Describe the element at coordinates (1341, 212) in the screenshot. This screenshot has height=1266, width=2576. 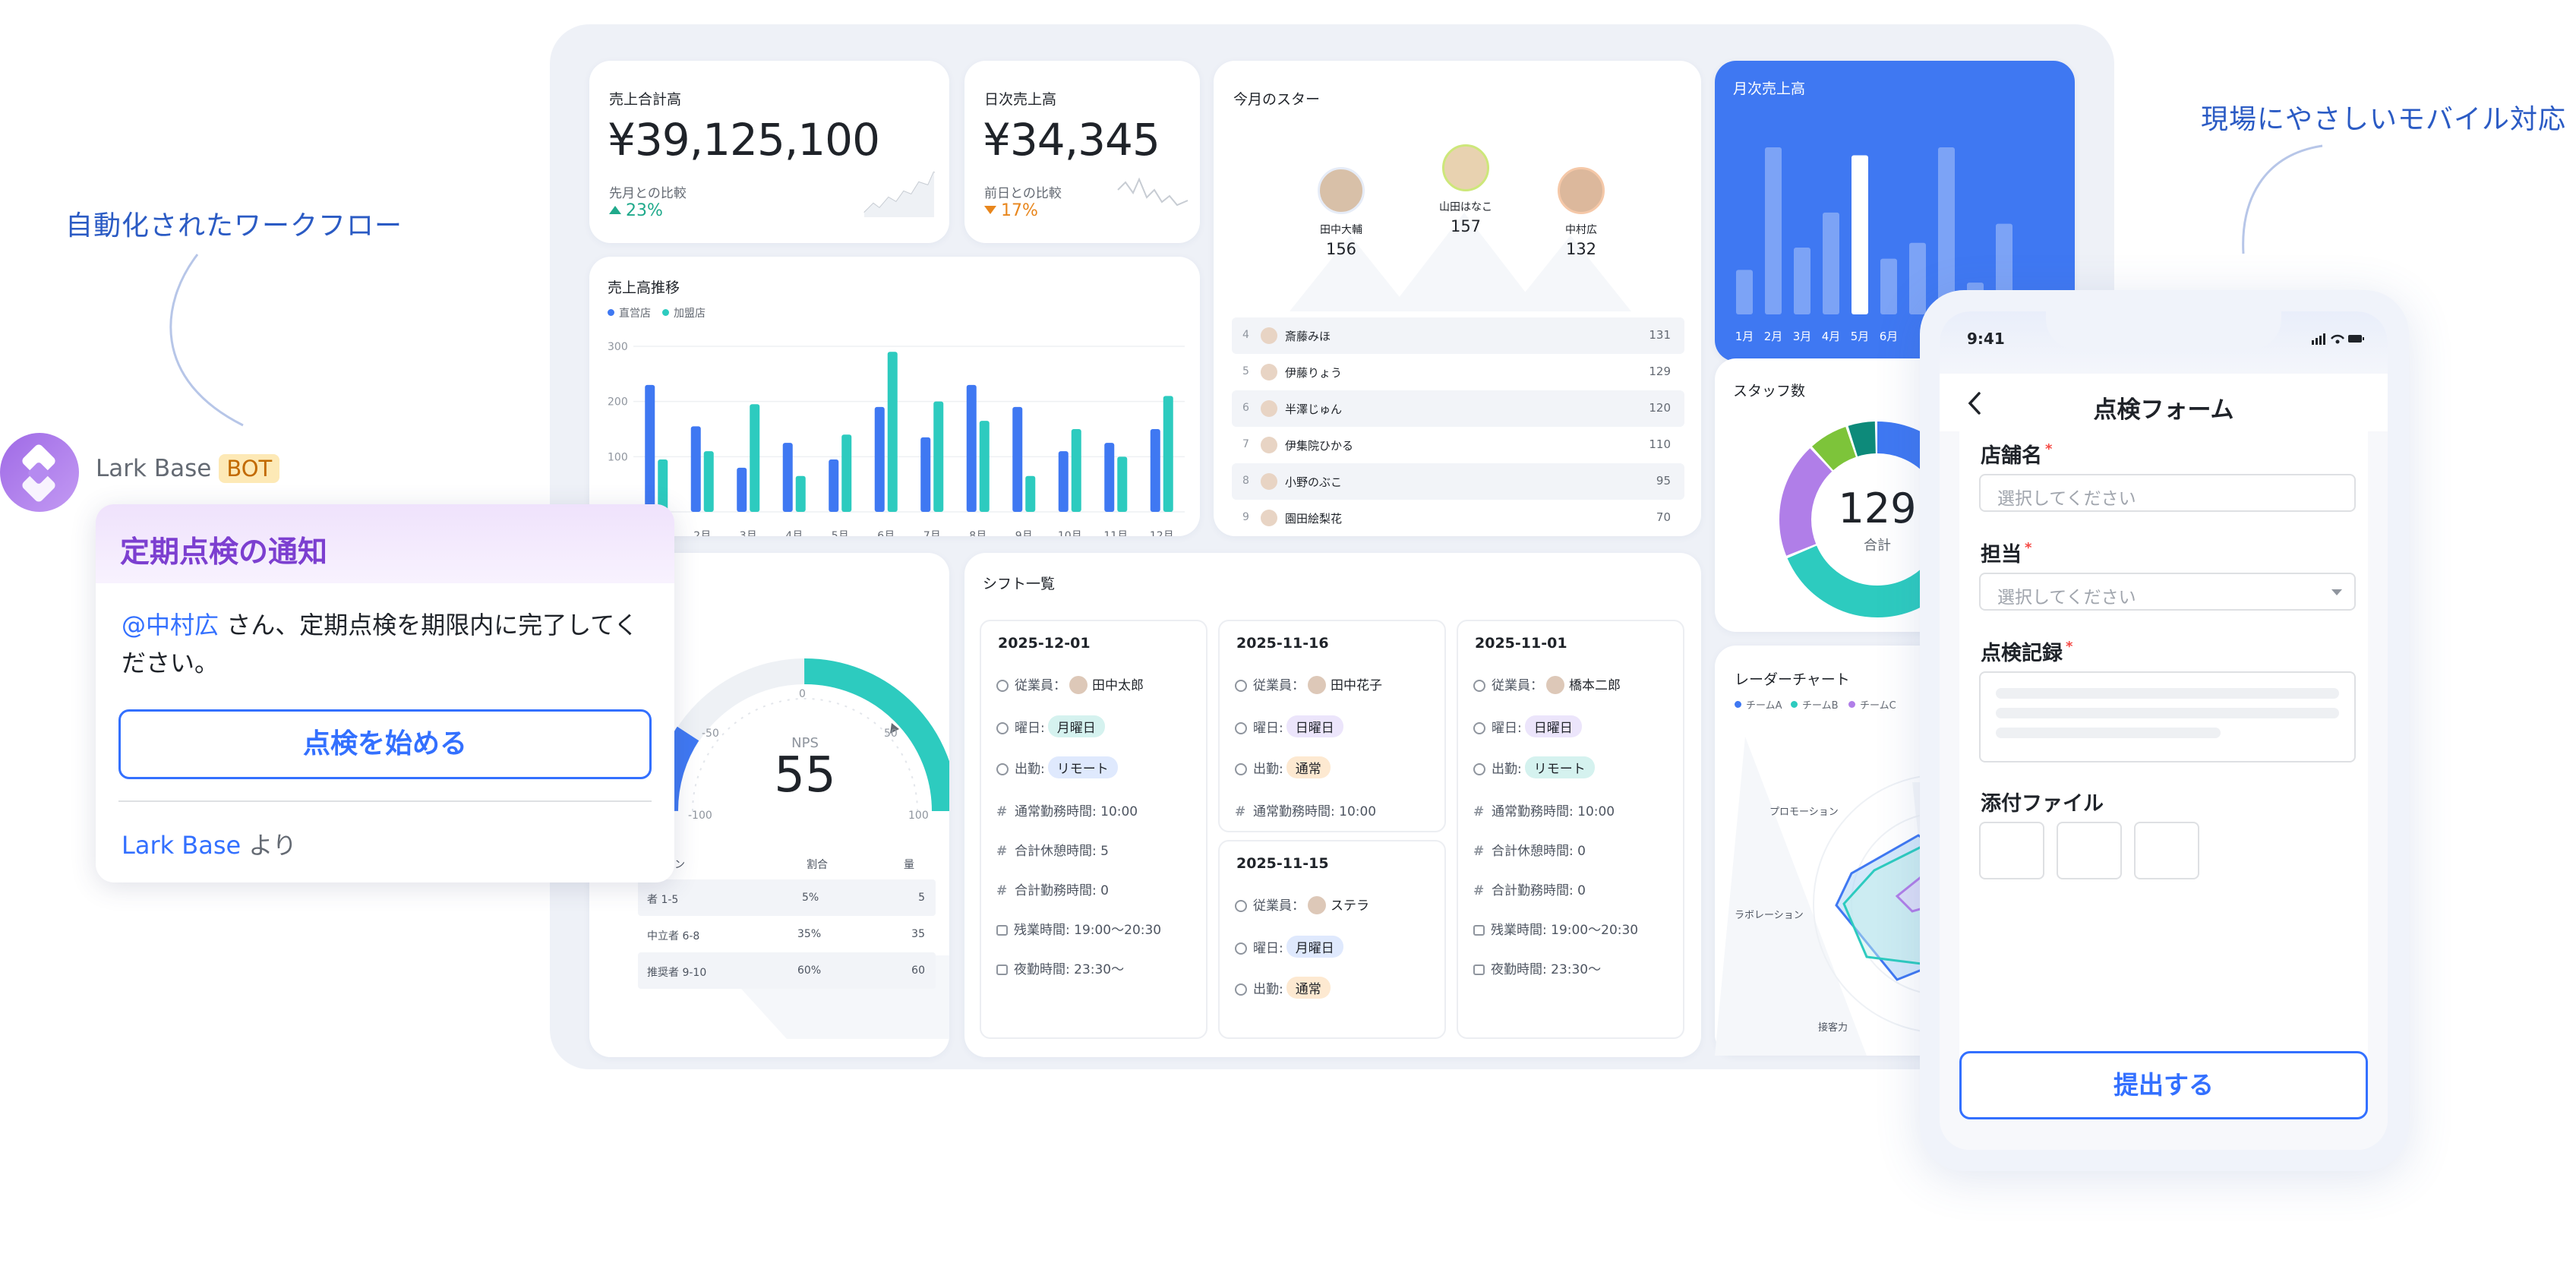
I see `star-rank-2: 田中大輔 156` at that location.